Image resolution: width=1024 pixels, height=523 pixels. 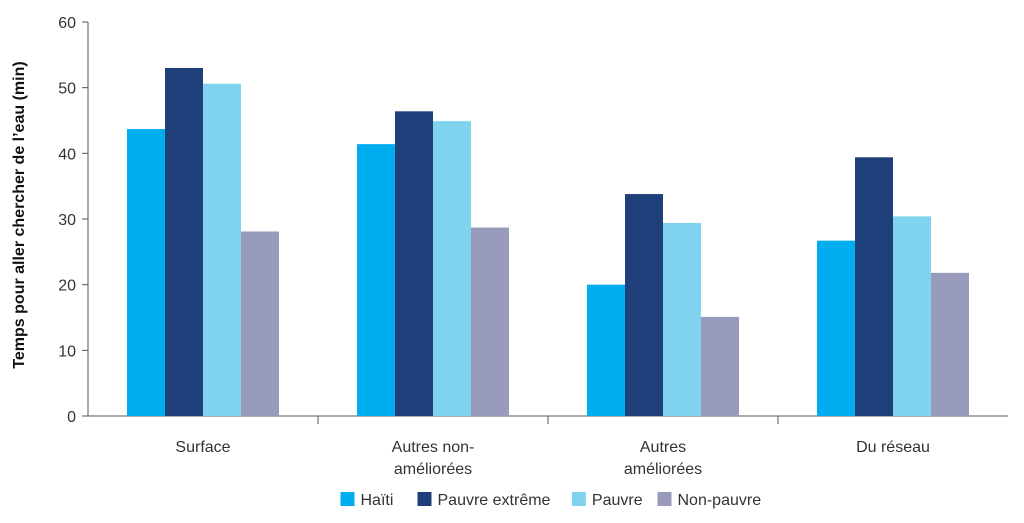 What do you see at coordinates (71, 417) in the screenshot?
I see `y-tick-label: 0` at bounding box center [71, 417].